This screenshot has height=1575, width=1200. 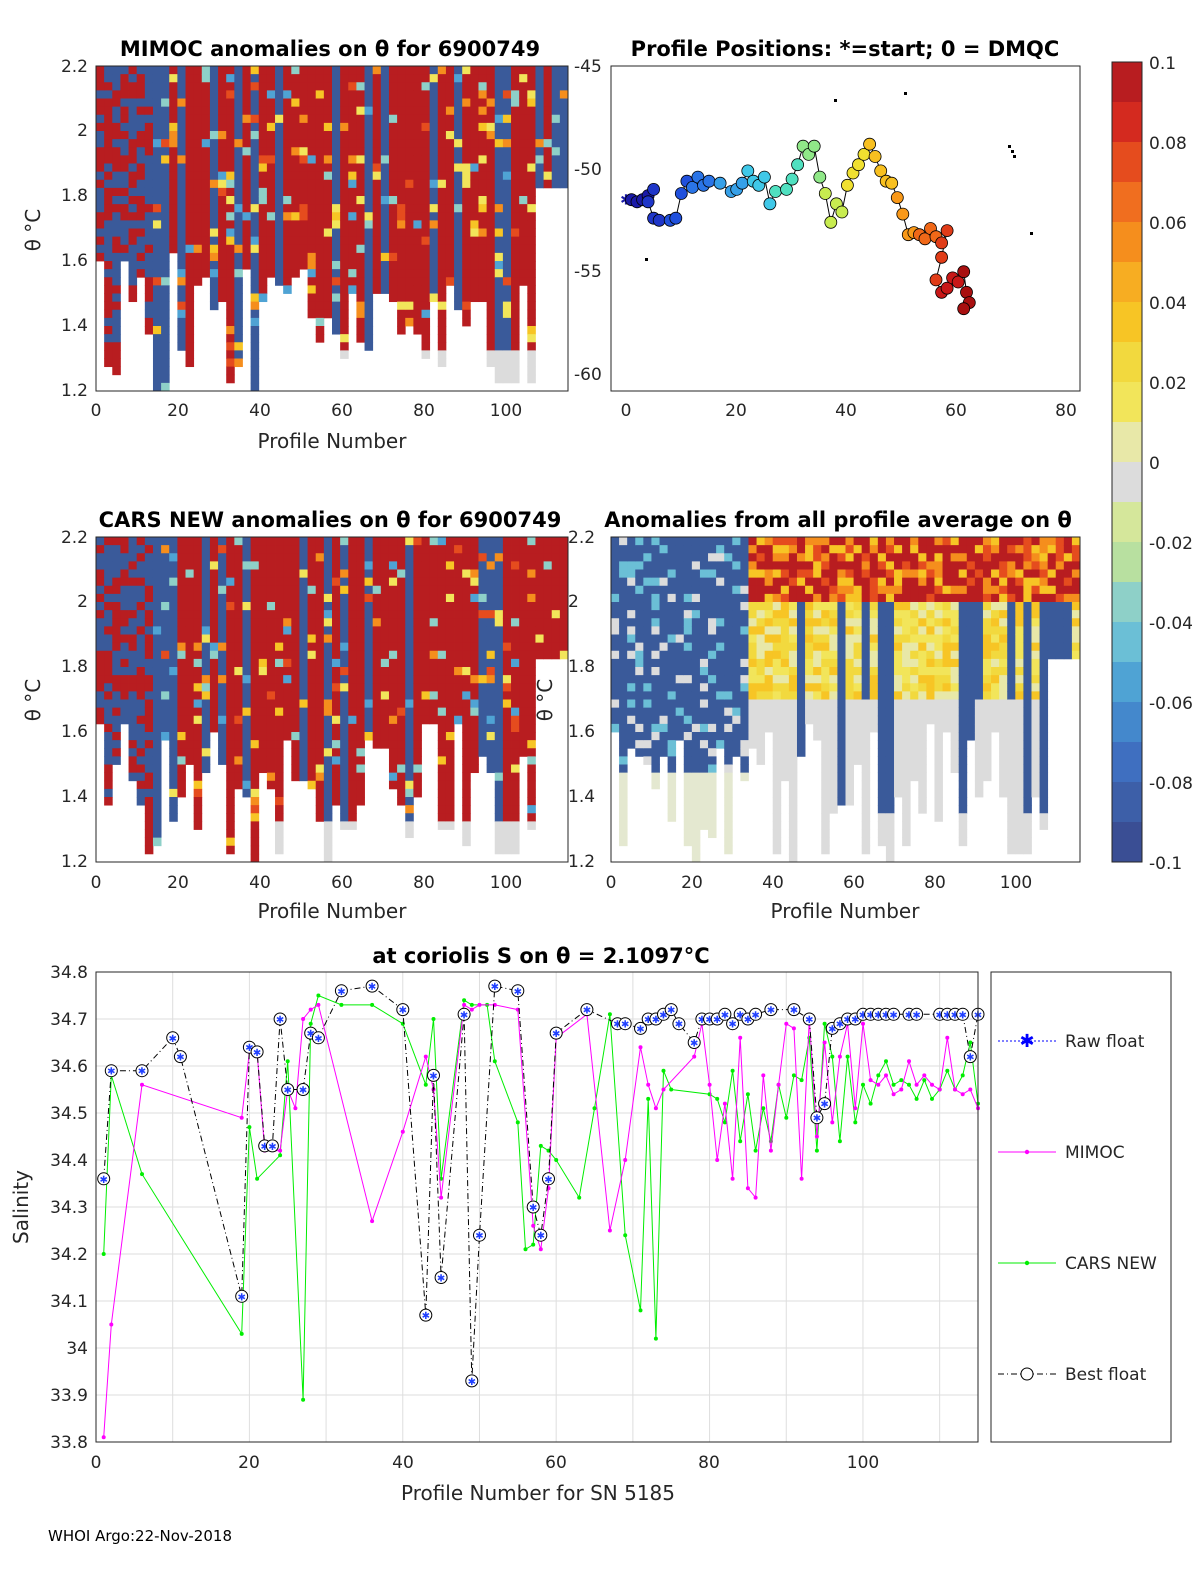 I want to click on bathymetry-speck, so click(x=835, y=100).